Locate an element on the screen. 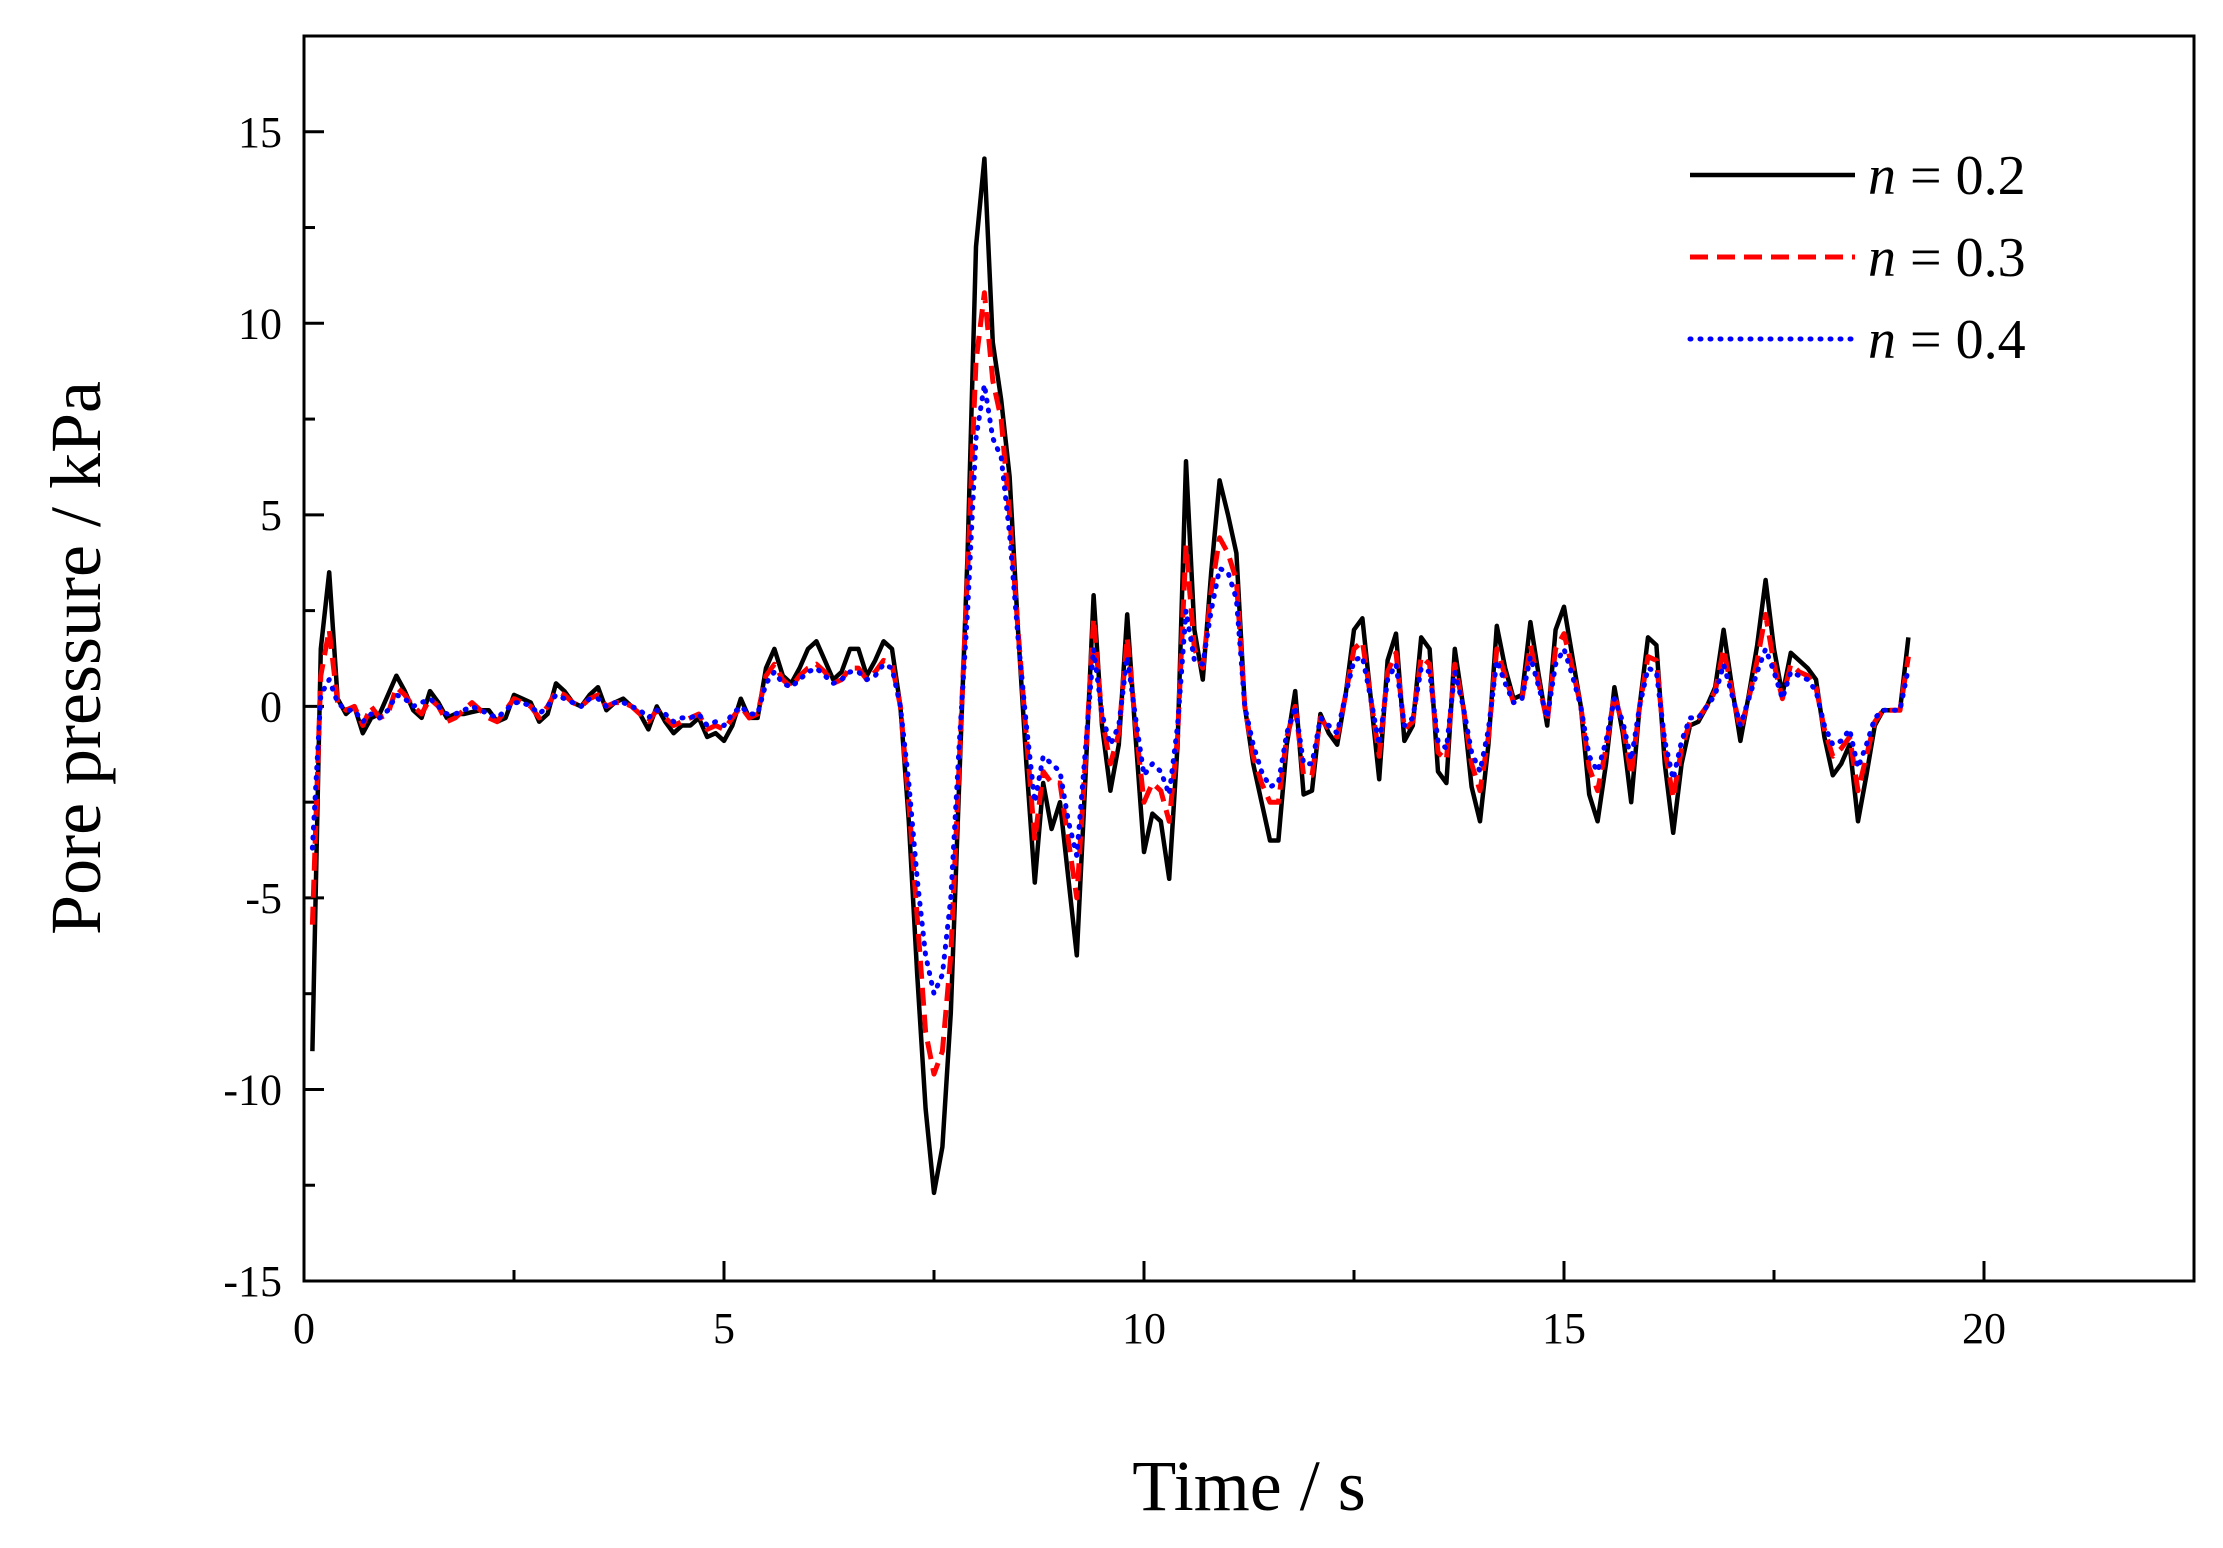  x-tick-label: 15 is located at coordinates (1564, 1328).